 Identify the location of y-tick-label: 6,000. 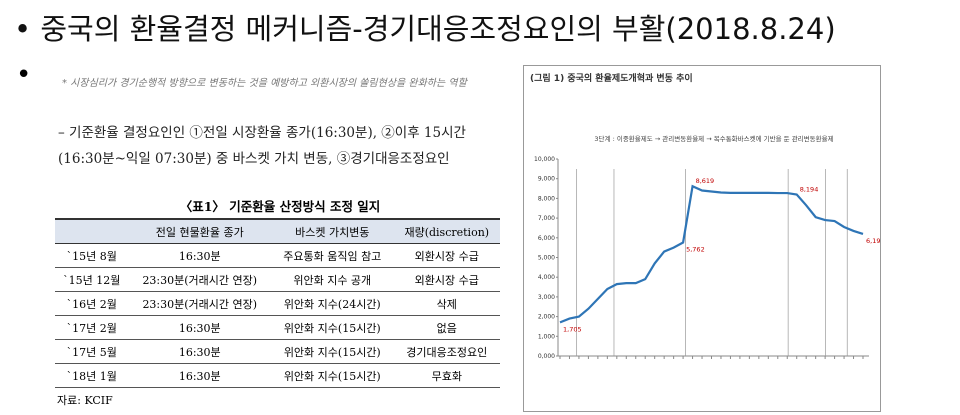
(546, 238).